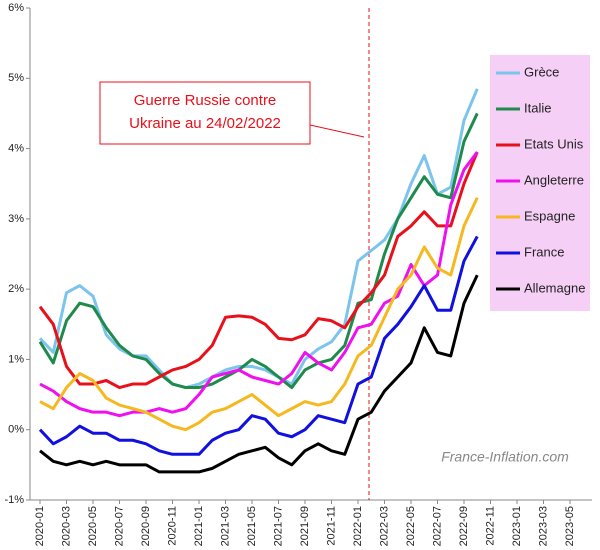  I want to click on x-tick-label: 2020-07, so click(119, 526).